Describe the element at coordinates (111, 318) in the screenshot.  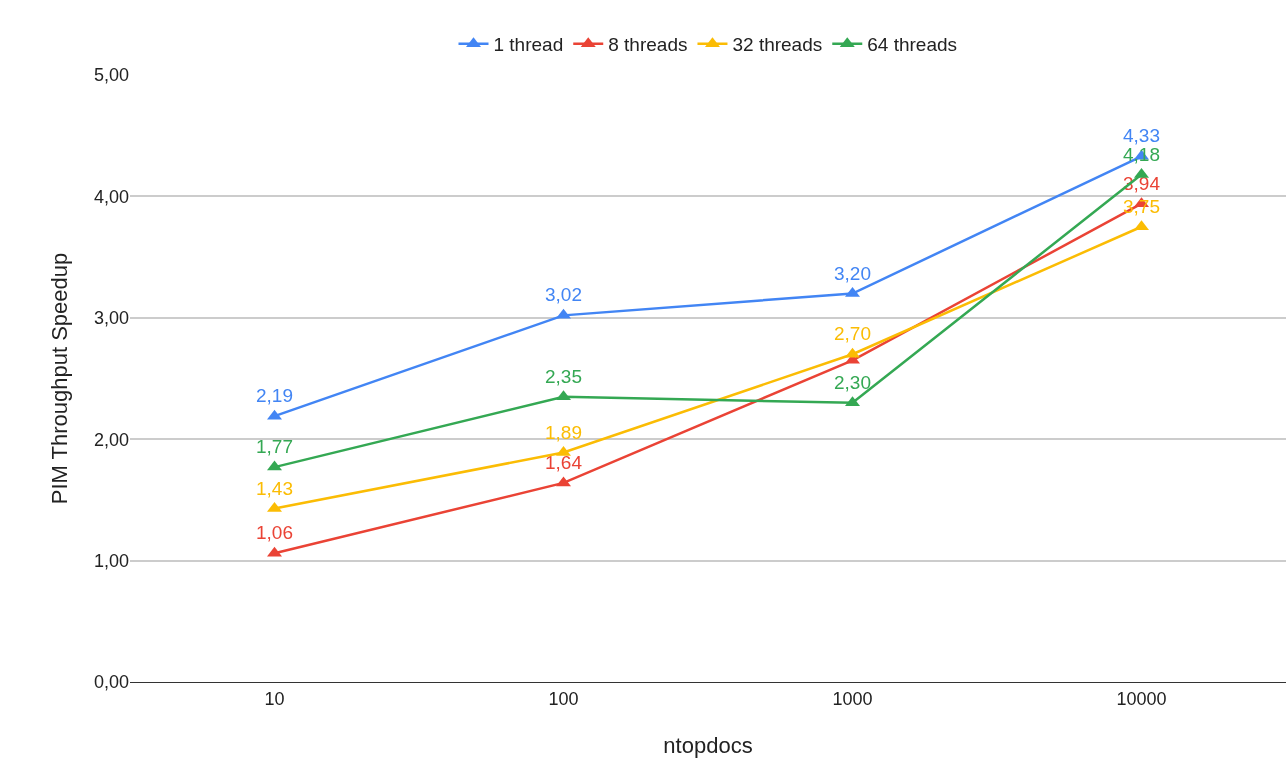
I see `y-tick-label: 3,00` at that location.